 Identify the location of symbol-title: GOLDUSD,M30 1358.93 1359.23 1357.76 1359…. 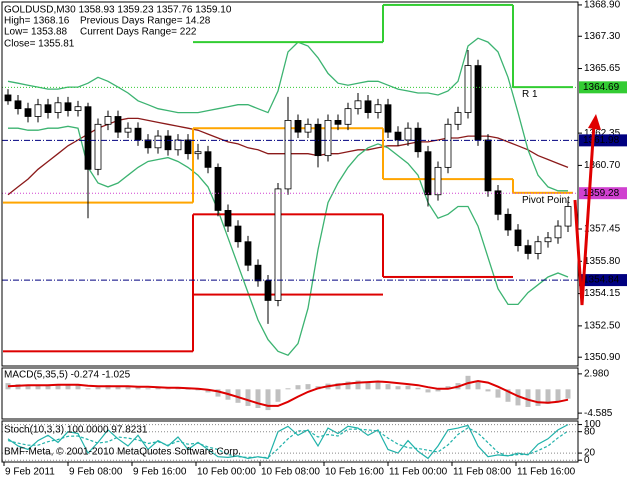
(118, 10).